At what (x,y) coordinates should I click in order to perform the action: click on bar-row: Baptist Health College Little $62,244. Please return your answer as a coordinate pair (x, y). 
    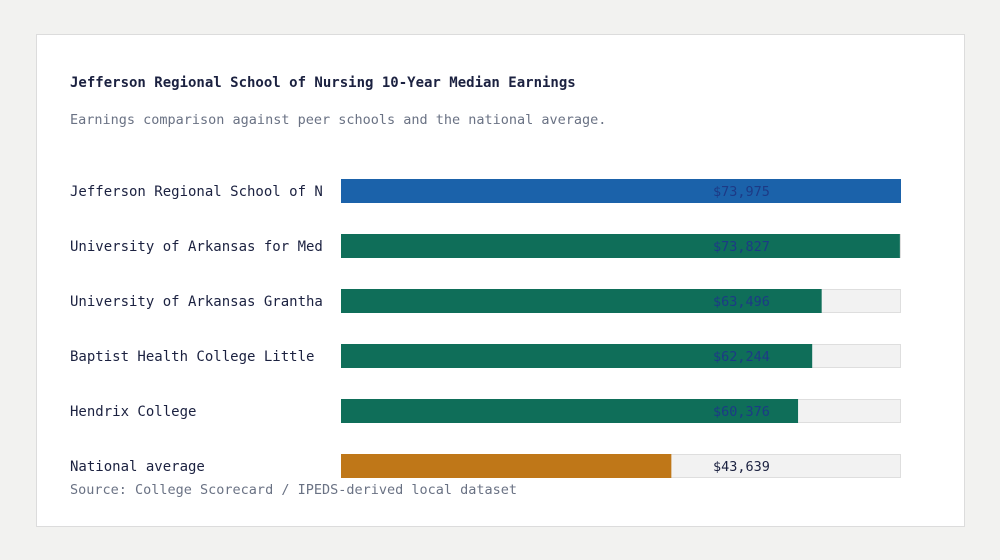
    Looking at the image, I should click on (485, 356).